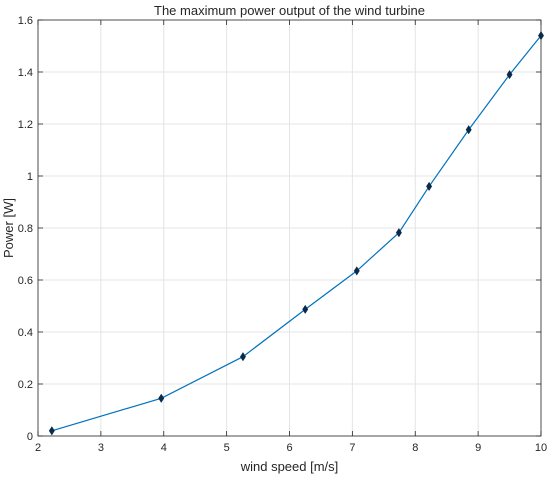 The height and width of the screenshot is (483, 550). Describe the element at coordinates (101, 448) in the screenshot. I see `x-tick-label-1: 3` at that location.